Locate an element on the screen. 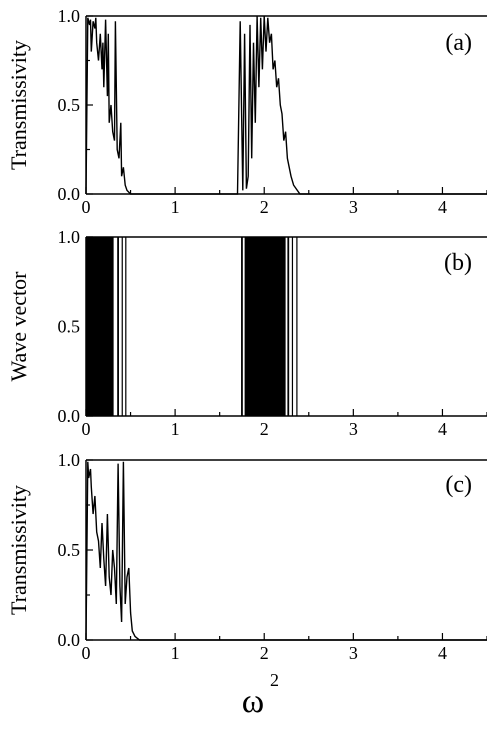 Image resolution: width=487 pixels, height=729 pixels. x-axis-title: ω is located at coordinates (253, 701).